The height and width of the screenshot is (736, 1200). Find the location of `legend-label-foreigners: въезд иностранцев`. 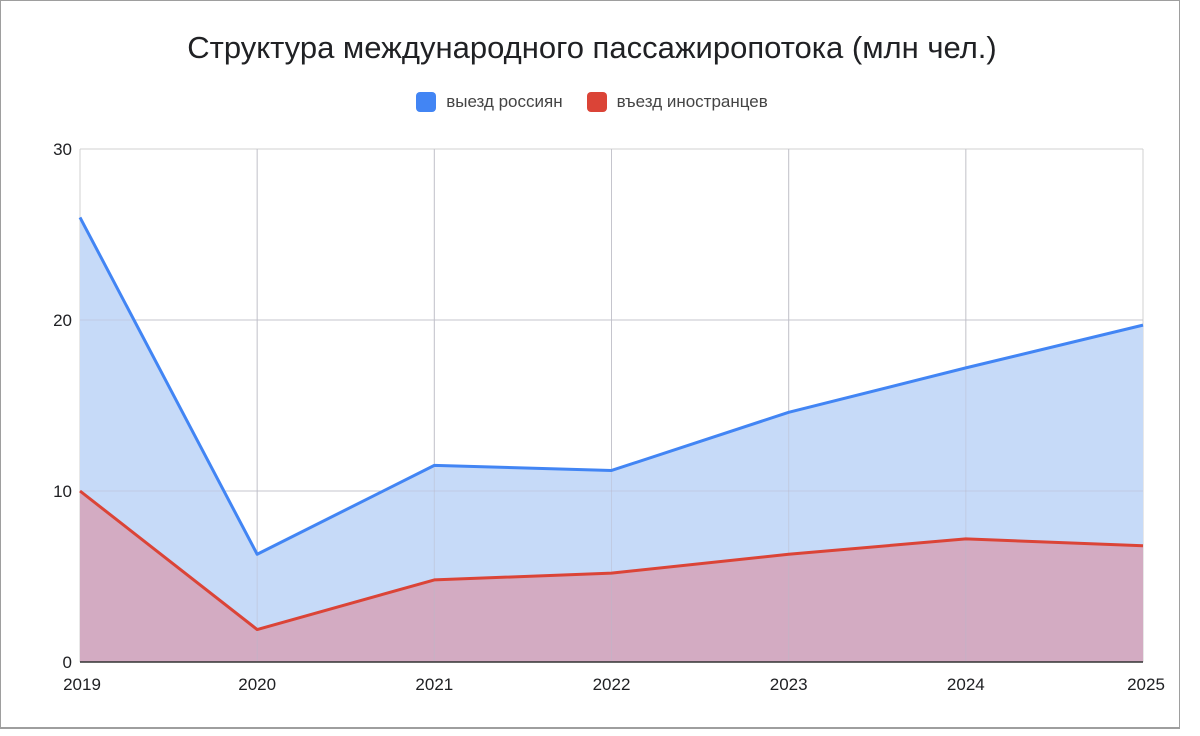

legend-label-foreigners: въезд иностранцев is located at coordinates (692, 101).